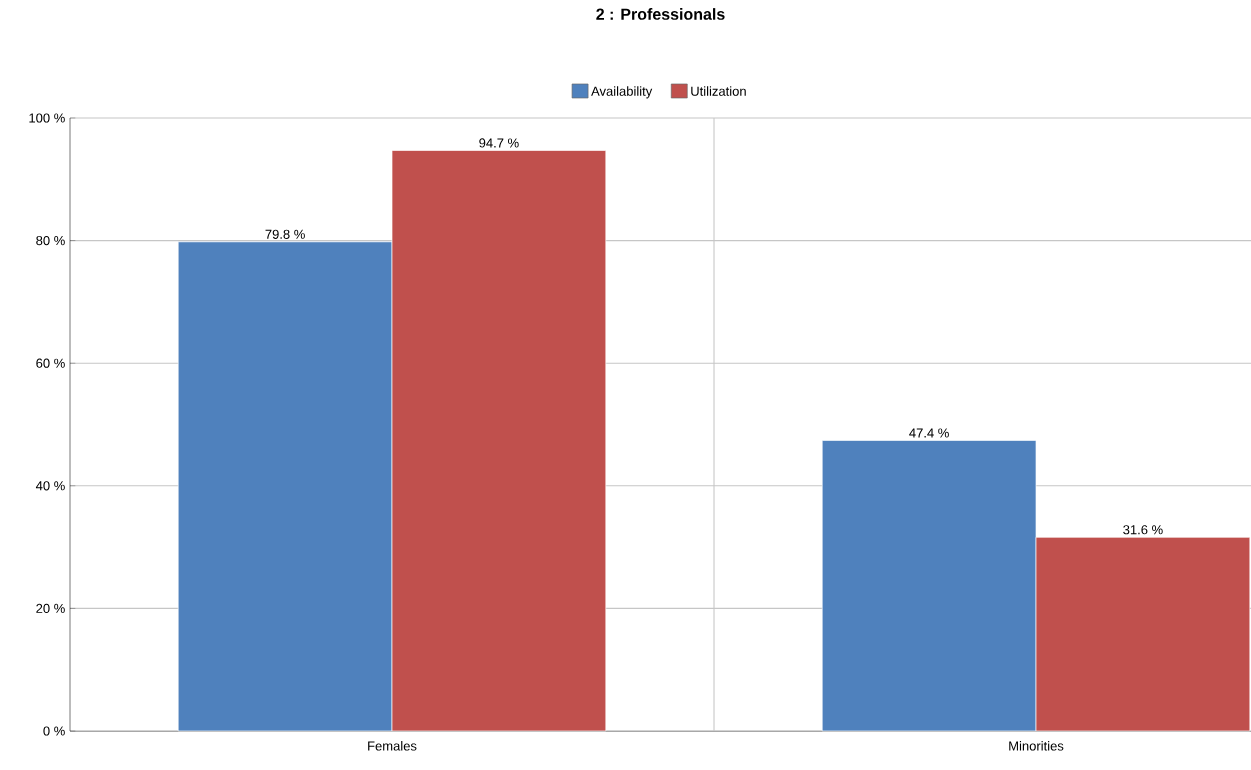  What do you see at coordinates (50, 240) in the screenshot?
I see `y-tick-label: 80 %` at bounding box center [50, 240].